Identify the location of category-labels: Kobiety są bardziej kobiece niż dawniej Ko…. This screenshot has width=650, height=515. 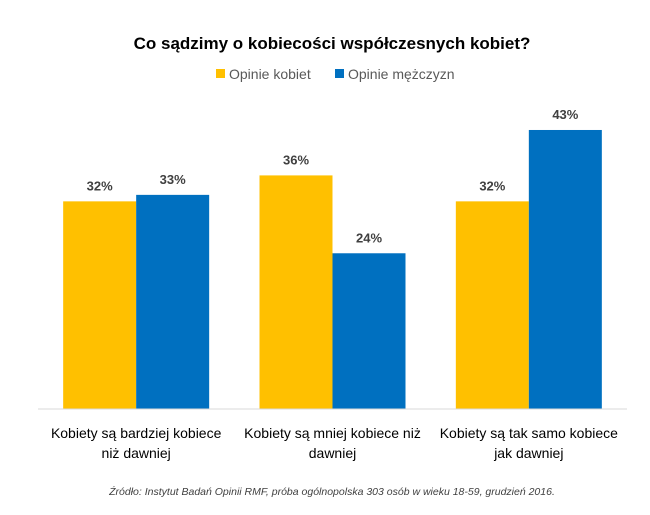
(334, 443).